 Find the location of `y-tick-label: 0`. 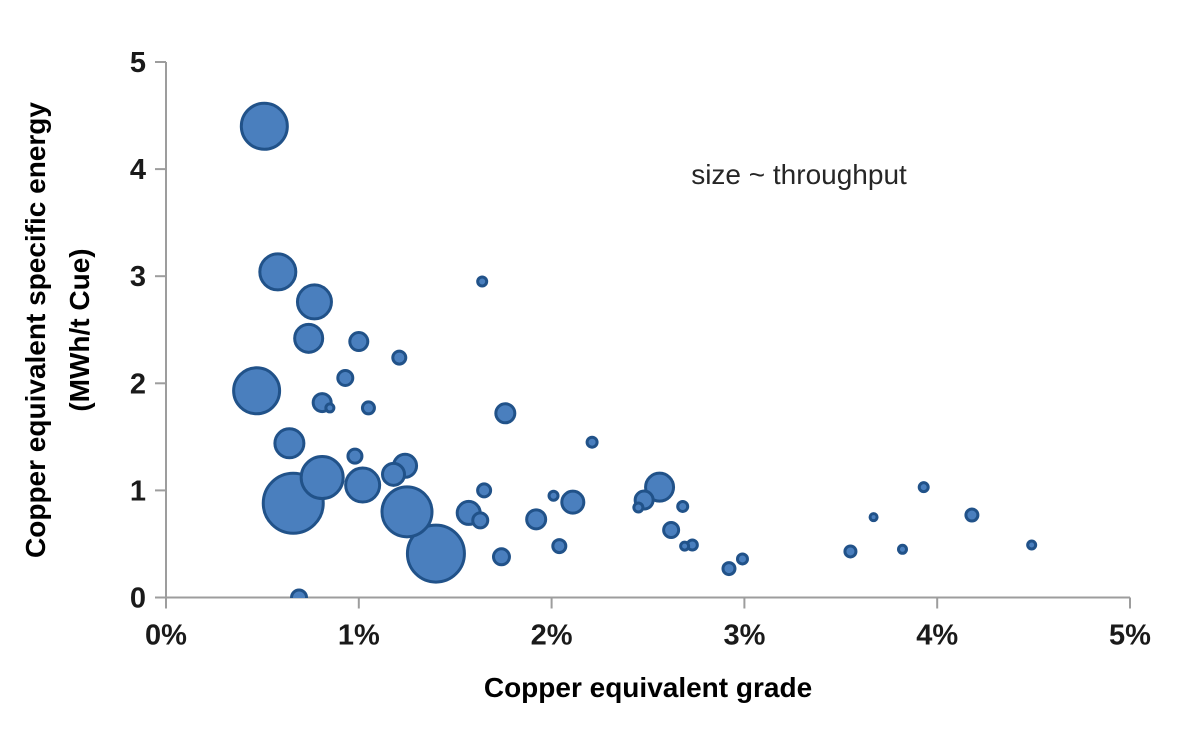

y-tick-label: 0 is located at coordinates (138, 599).